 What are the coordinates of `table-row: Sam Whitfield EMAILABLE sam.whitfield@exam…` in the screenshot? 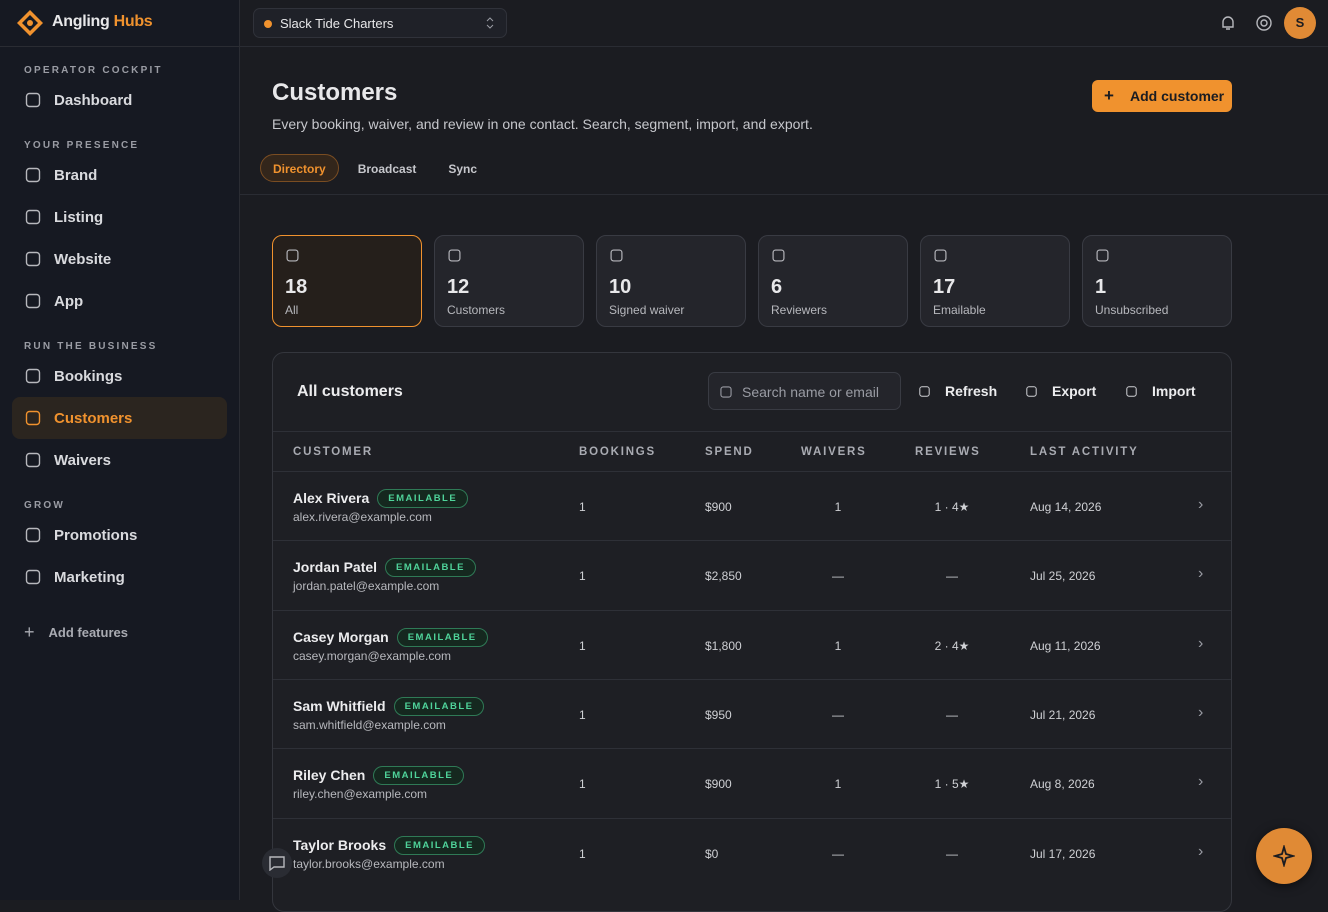 It's located at (752, 713).